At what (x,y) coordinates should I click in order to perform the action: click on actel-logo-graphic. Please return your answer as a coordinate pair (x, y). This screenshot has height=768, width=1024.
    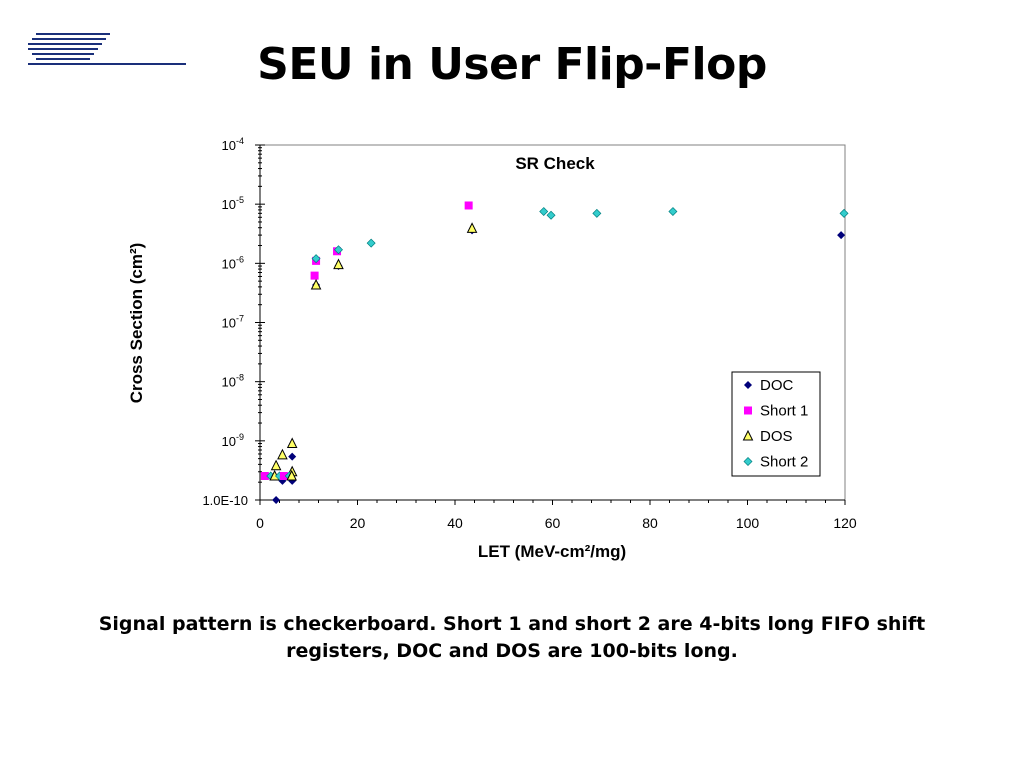
    Looking at the image, I should click on (107, 49).